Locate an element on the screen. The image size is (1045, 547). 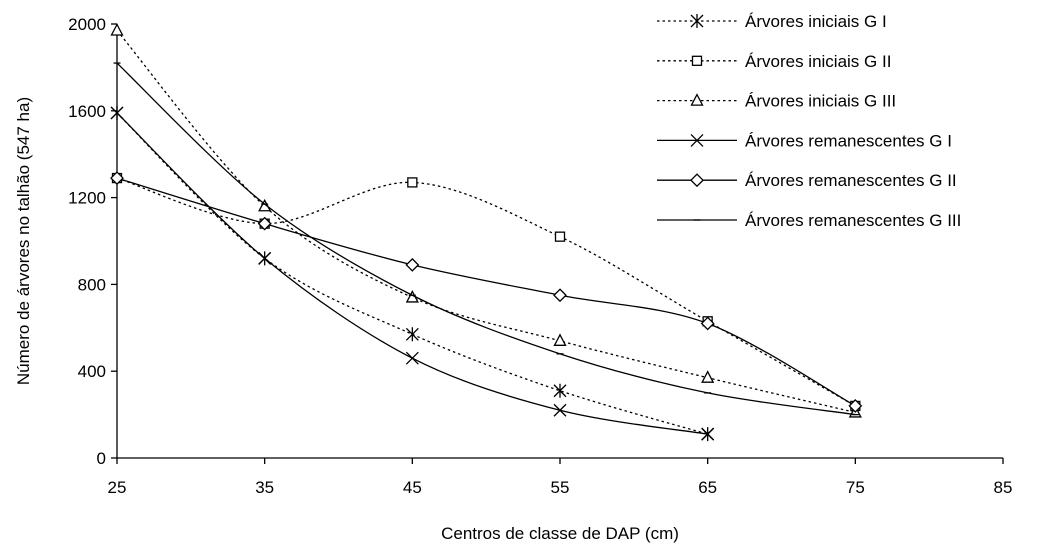
y-tick-label: 1600 is located at coordinates (87, 111).